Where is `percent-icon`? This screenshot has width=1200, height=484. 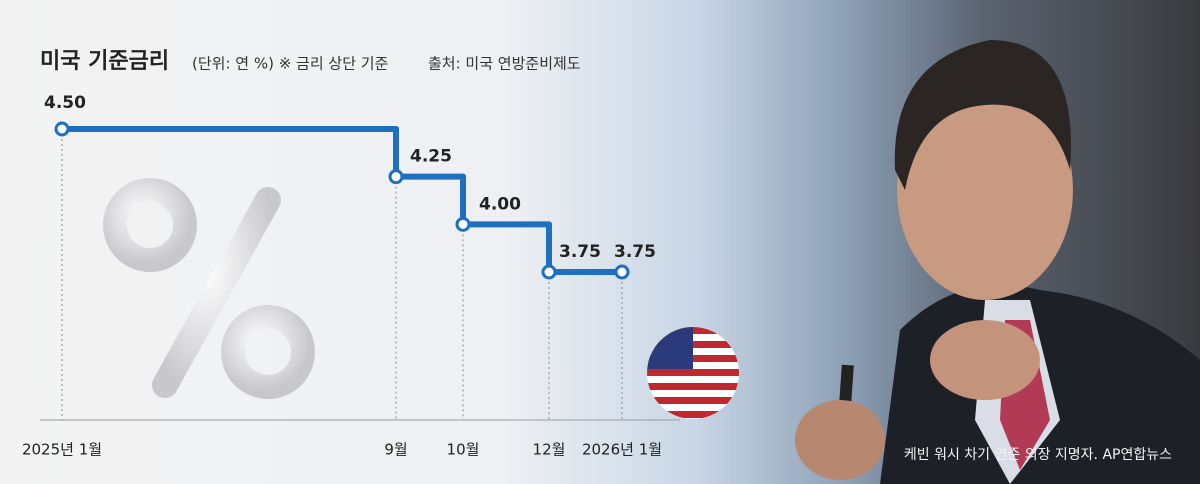 percent-icon is located at coordinates (209, 288).